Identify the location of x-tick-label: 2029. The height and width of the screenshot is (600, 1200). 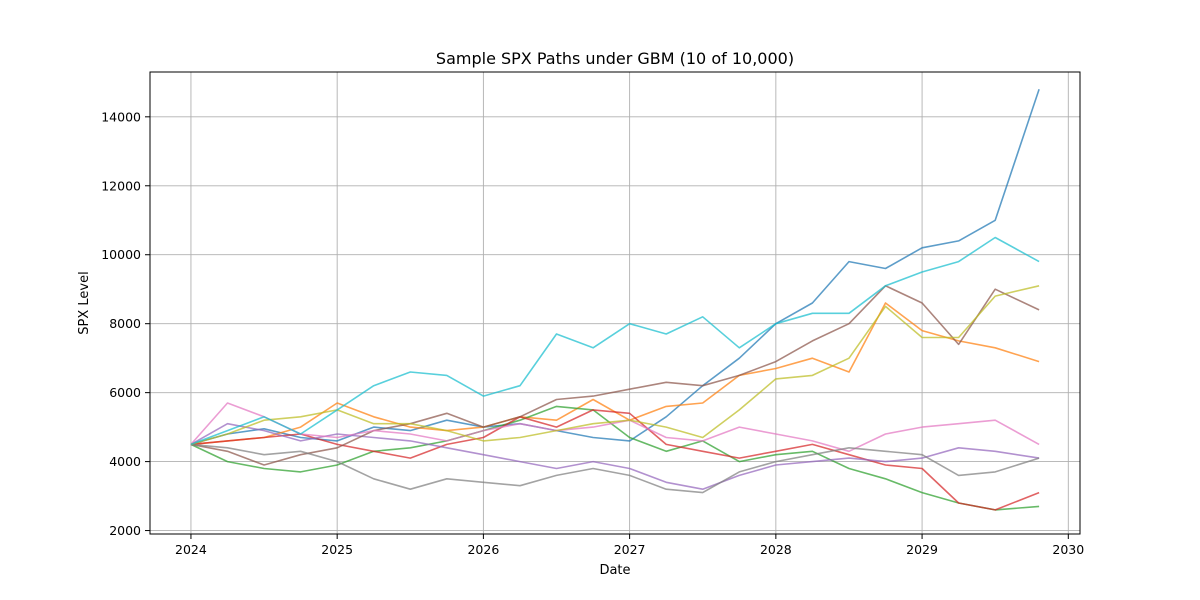
(922, 549).